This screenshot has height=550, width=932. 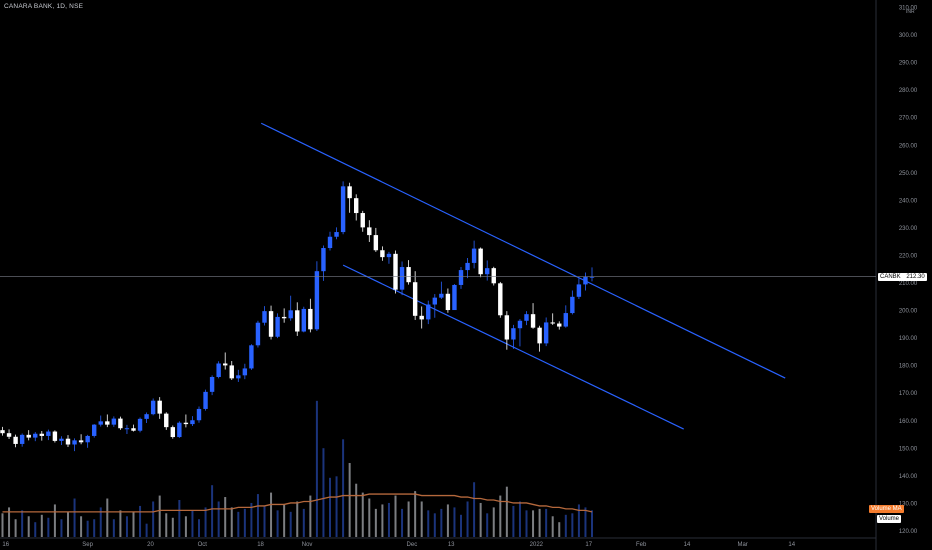 What do you see at coordinates (908, 91) in the screenshot?
I see `y-tick-label: 280.00` at bounding box center [908, 91].